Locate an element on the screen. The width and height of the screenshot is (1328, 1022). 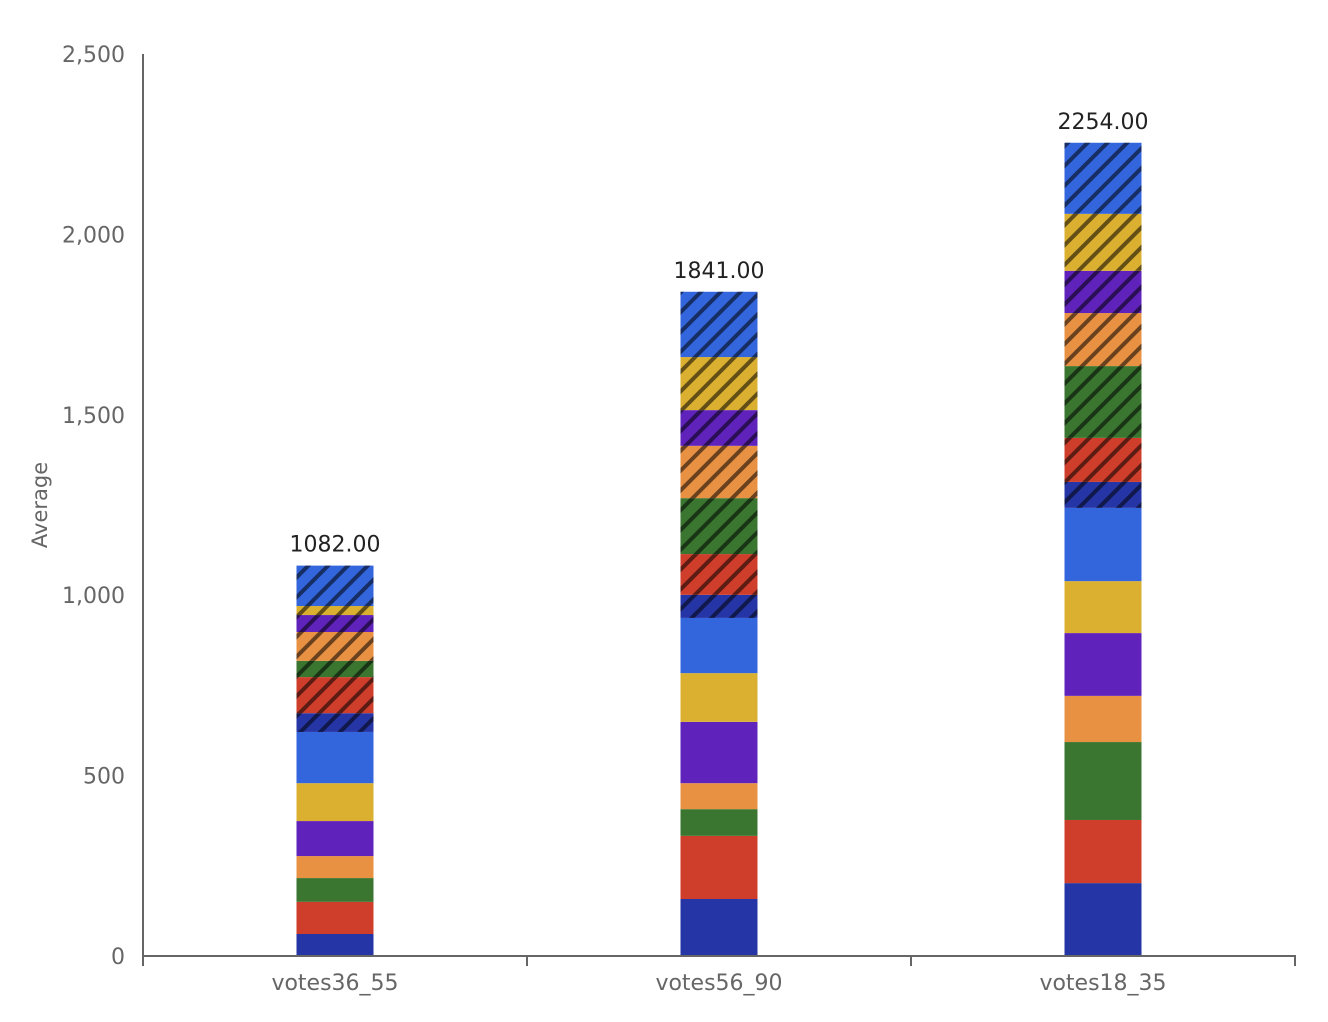
bar-total-label: 1841.00 is located at coordinates (719, 271).